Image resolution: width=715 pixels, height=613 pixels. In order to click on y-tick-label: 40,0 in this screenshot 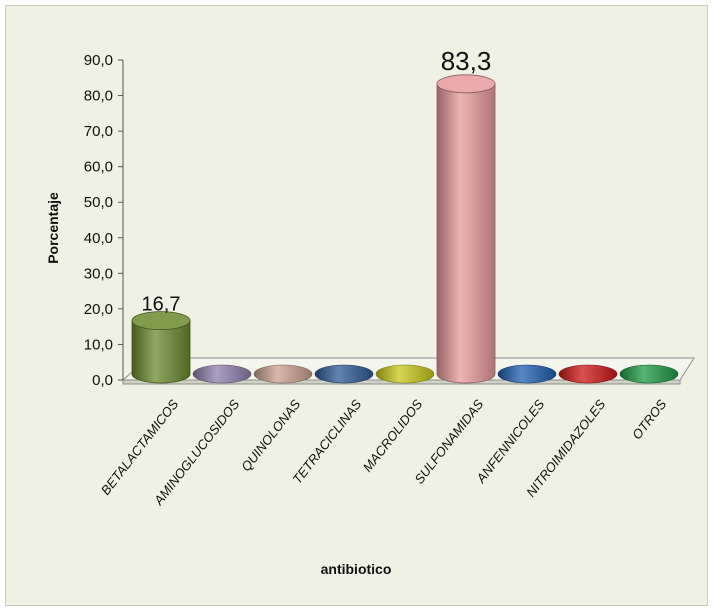, I will do `click(98, 238)`.